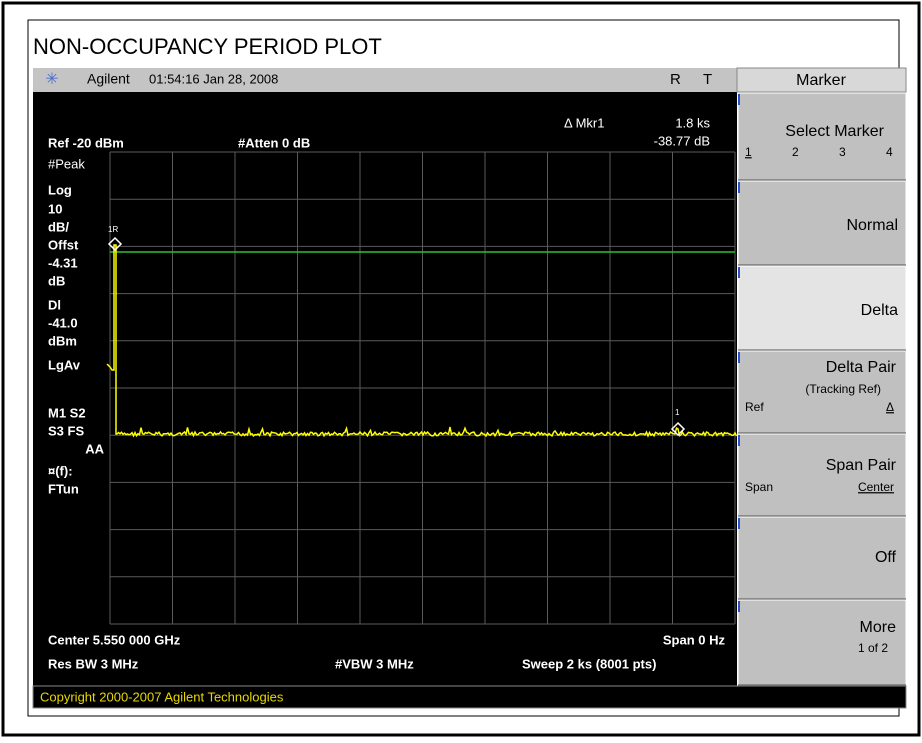 This screenshot has width=922, height=743. Describe the element at coordinates (759, 487) in the screenshot. I see `softkey-sub: Span` at that location.